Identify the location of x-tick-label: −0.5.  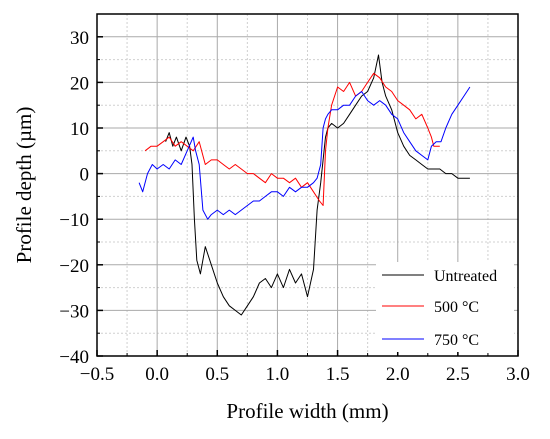
(97, 374).